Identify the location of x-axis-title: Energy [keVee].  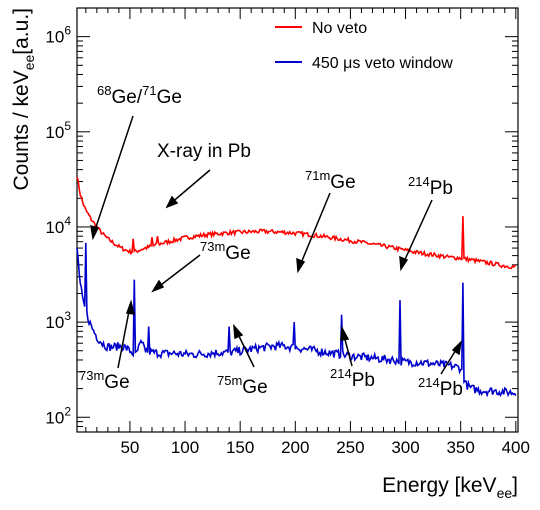
(450, 487).